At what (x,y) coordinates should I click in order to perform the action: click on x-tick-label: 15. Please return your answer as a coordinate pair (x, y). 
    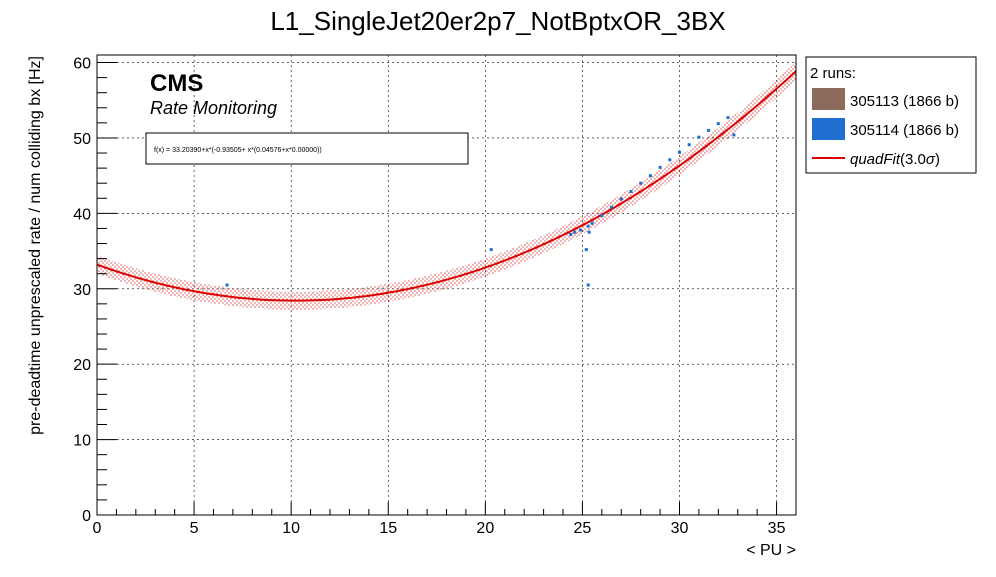
    Looking at the image, I should click on (388, 528).